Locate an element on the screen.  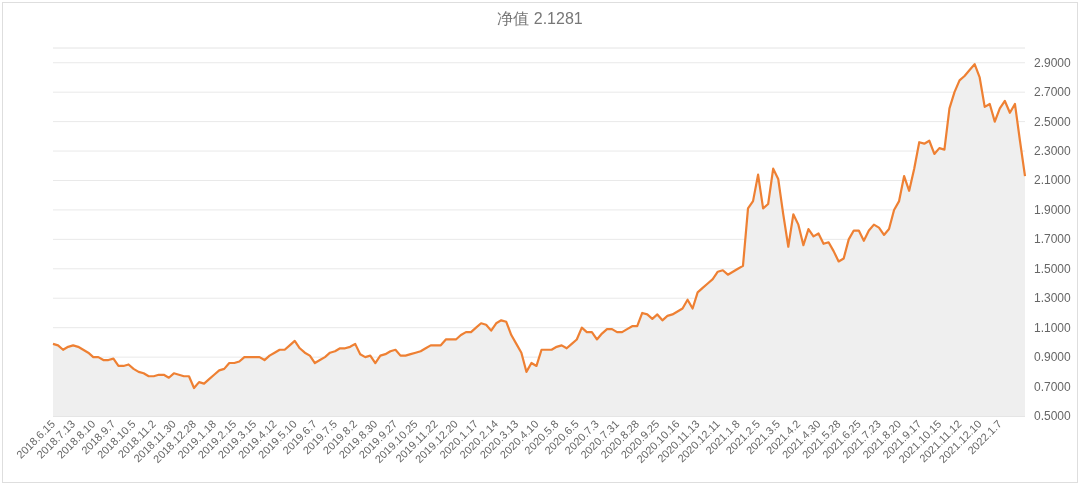
y-tick-label: 0.7000 is located at coordinates (1053, 386).